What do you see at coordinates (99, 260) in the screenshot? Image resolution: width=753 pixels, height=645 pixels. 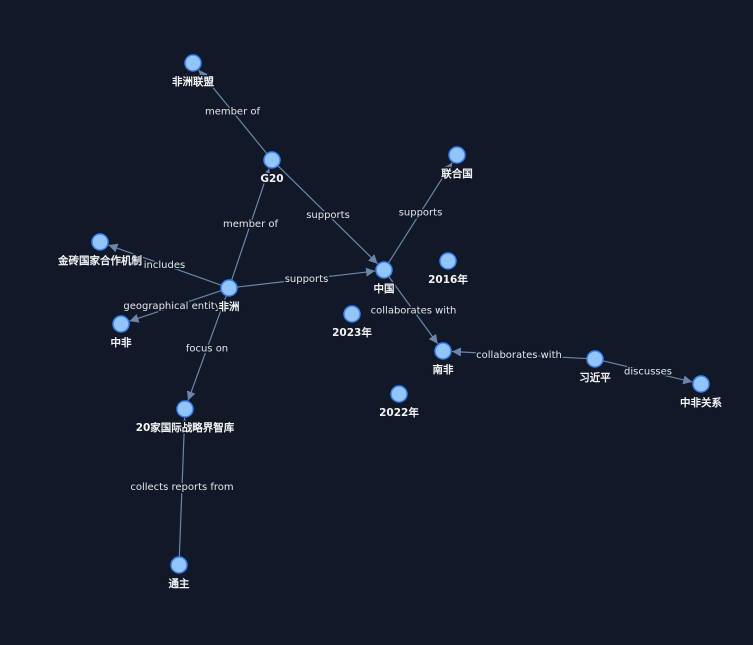 I see `node-label: 金砖国家合作机制` at bounding box center [99, 260].